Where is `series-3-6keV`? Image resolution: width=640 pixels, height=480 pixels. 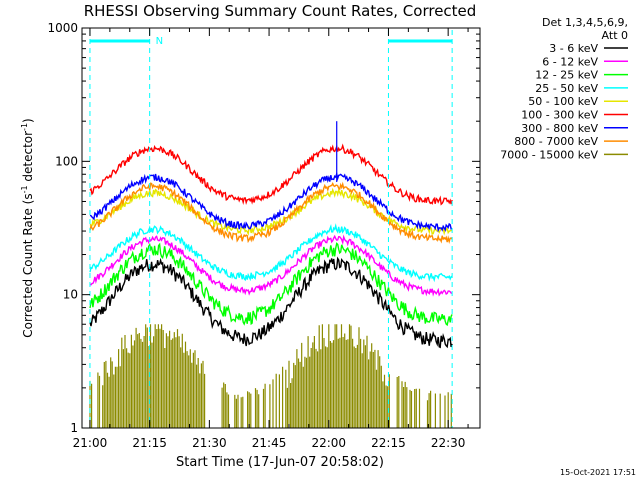 series-3-6keV is located at coordinates (271, 302).